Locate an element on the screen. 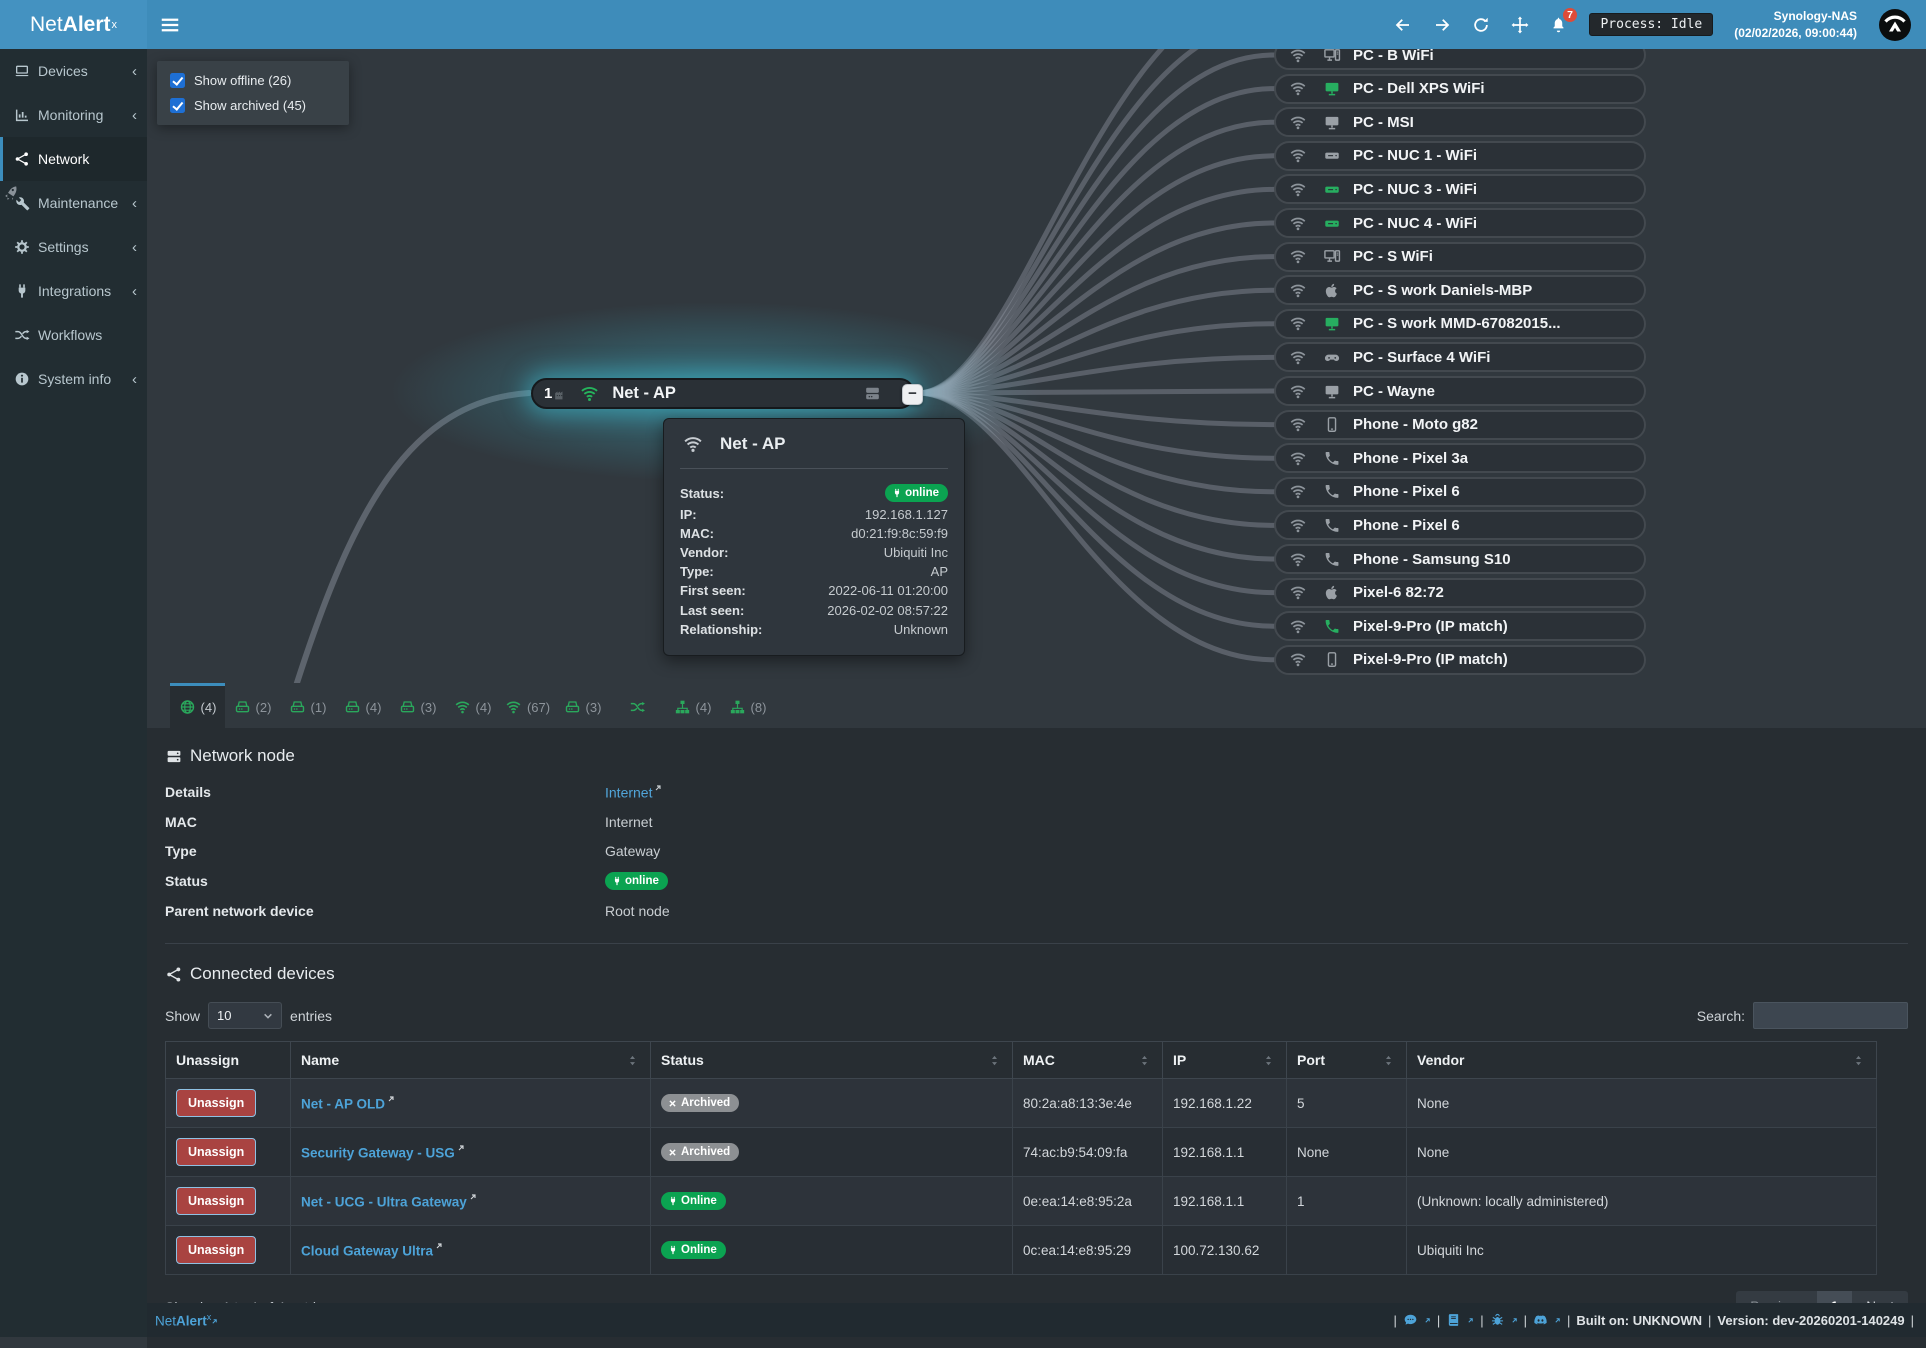 The width and height of the screenshot is (1926, 1348). internet-link: Internet is located at coordinates (628, 793).